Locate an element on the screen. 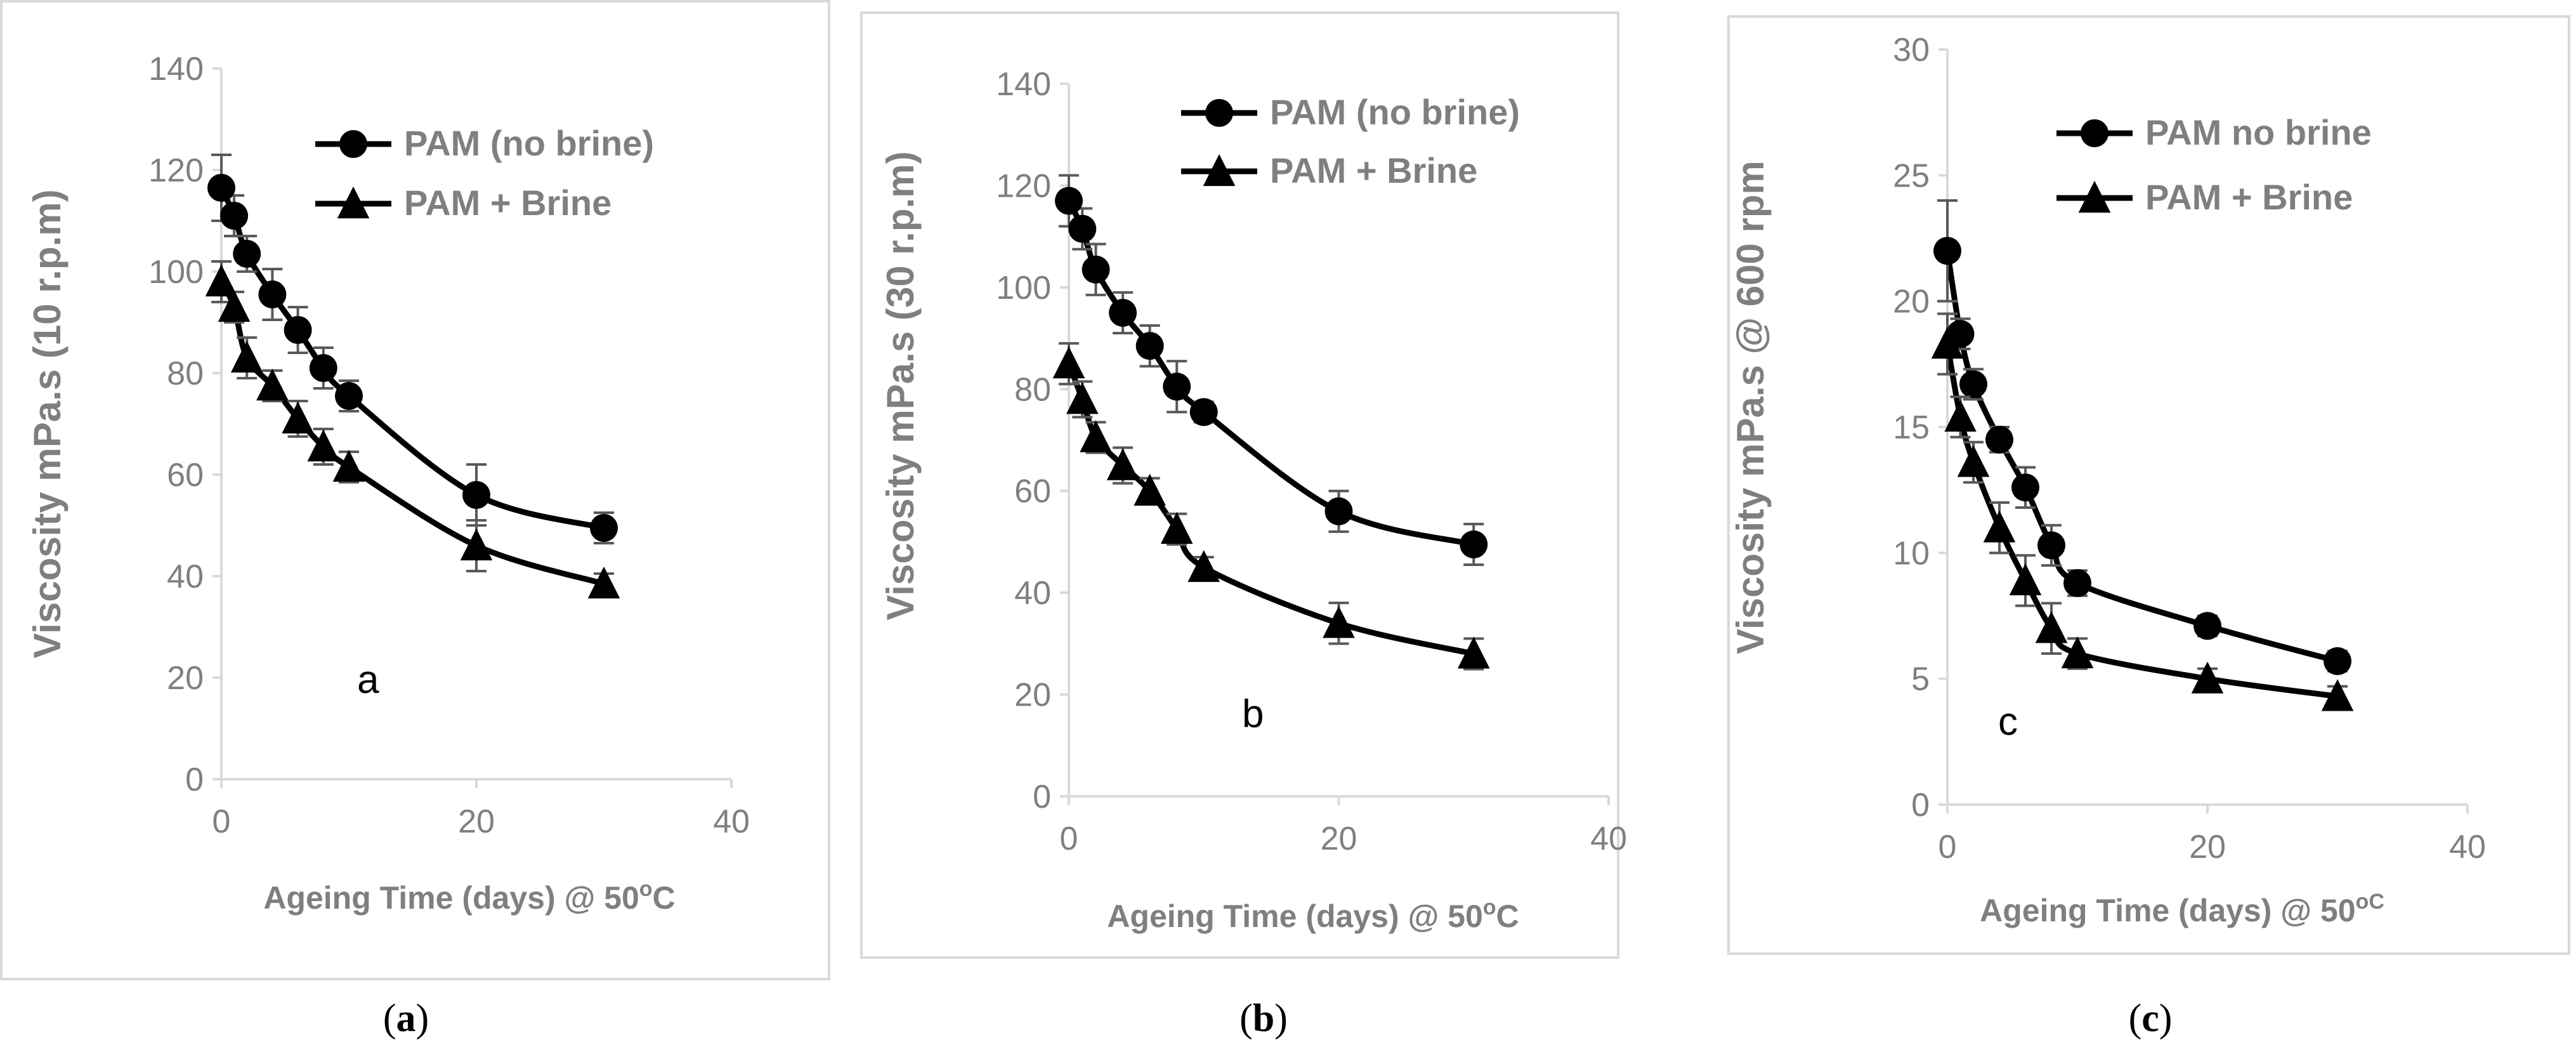  panel-caption: (a) is located at coordinates (406, 1018).